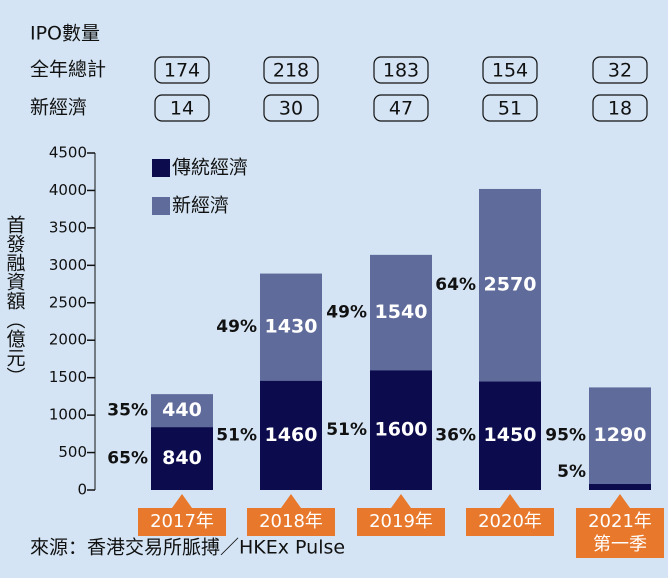  I want to click on value-label: 1600, so click(401, 430).